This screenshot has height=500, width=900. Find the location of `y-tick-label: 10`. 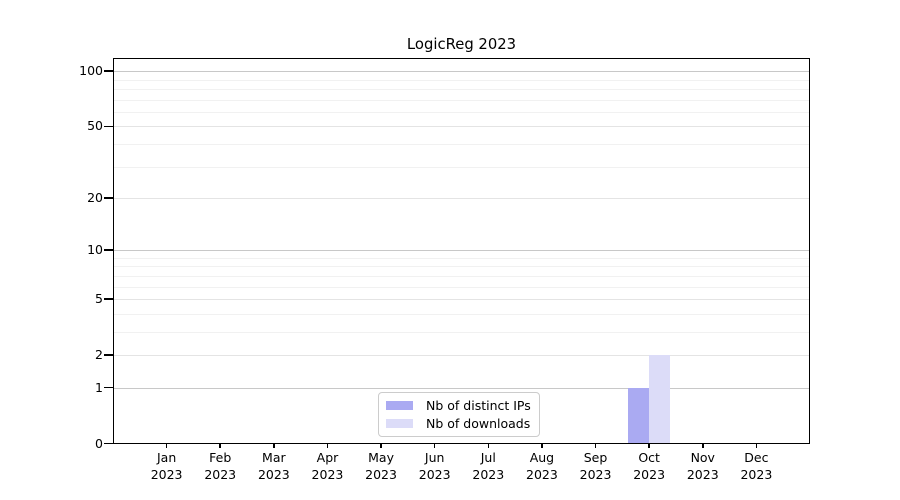

y-tick-label: 10 is located at coordinates (95, 249).